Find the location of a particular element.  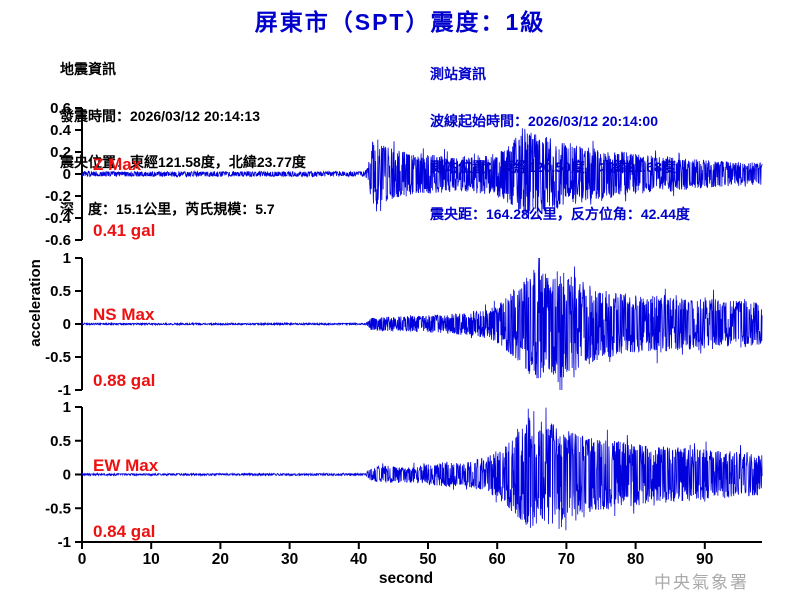

epicenter-location: 震央位置：東經121.58度，北緯23.77度 is located at coordinates (183, 162).